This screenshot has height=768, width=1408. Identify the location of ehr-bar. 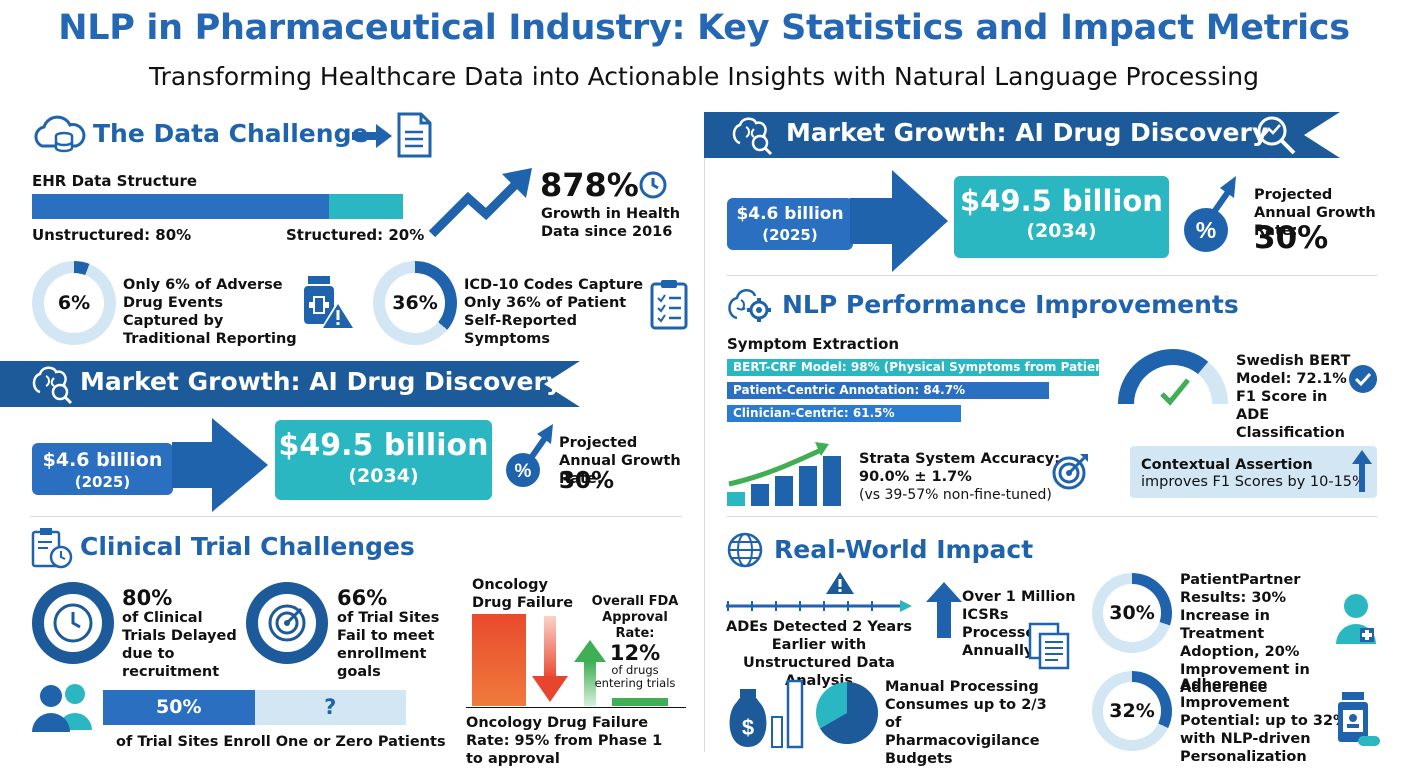
(217, 206).